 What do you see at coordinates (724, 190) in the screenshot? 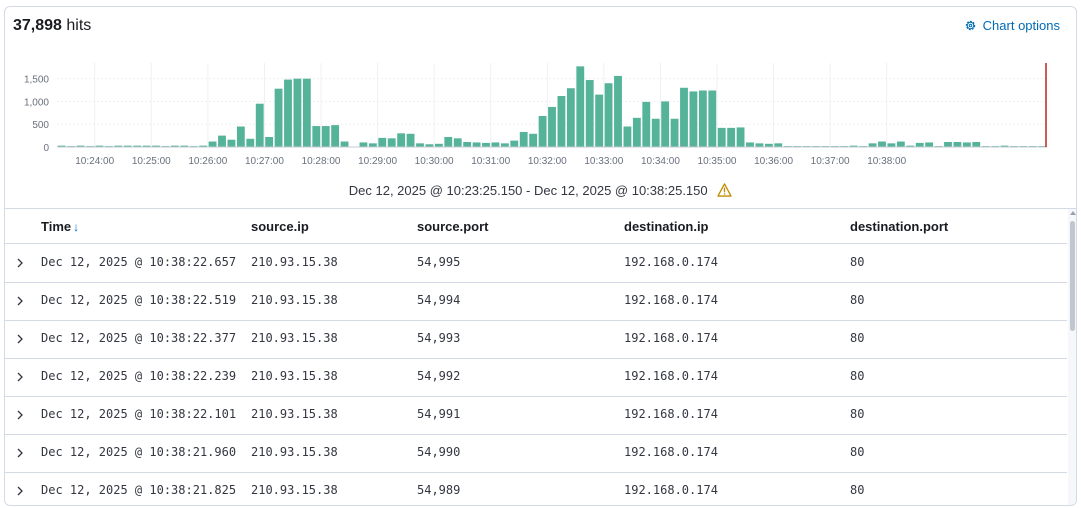
I see `warning-icon` at bounding box center [724, 190].